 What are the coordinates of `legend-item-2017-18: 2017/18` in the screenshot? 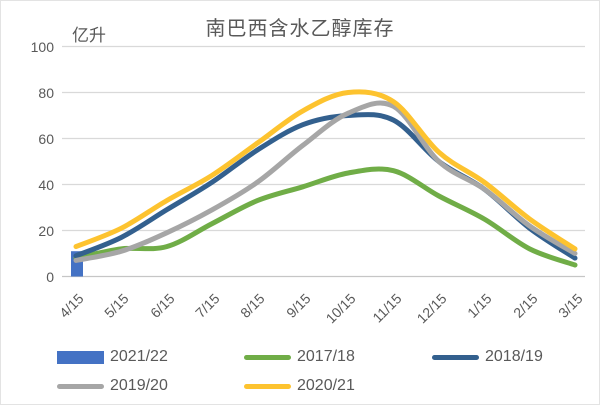 It's located at (299, 357).